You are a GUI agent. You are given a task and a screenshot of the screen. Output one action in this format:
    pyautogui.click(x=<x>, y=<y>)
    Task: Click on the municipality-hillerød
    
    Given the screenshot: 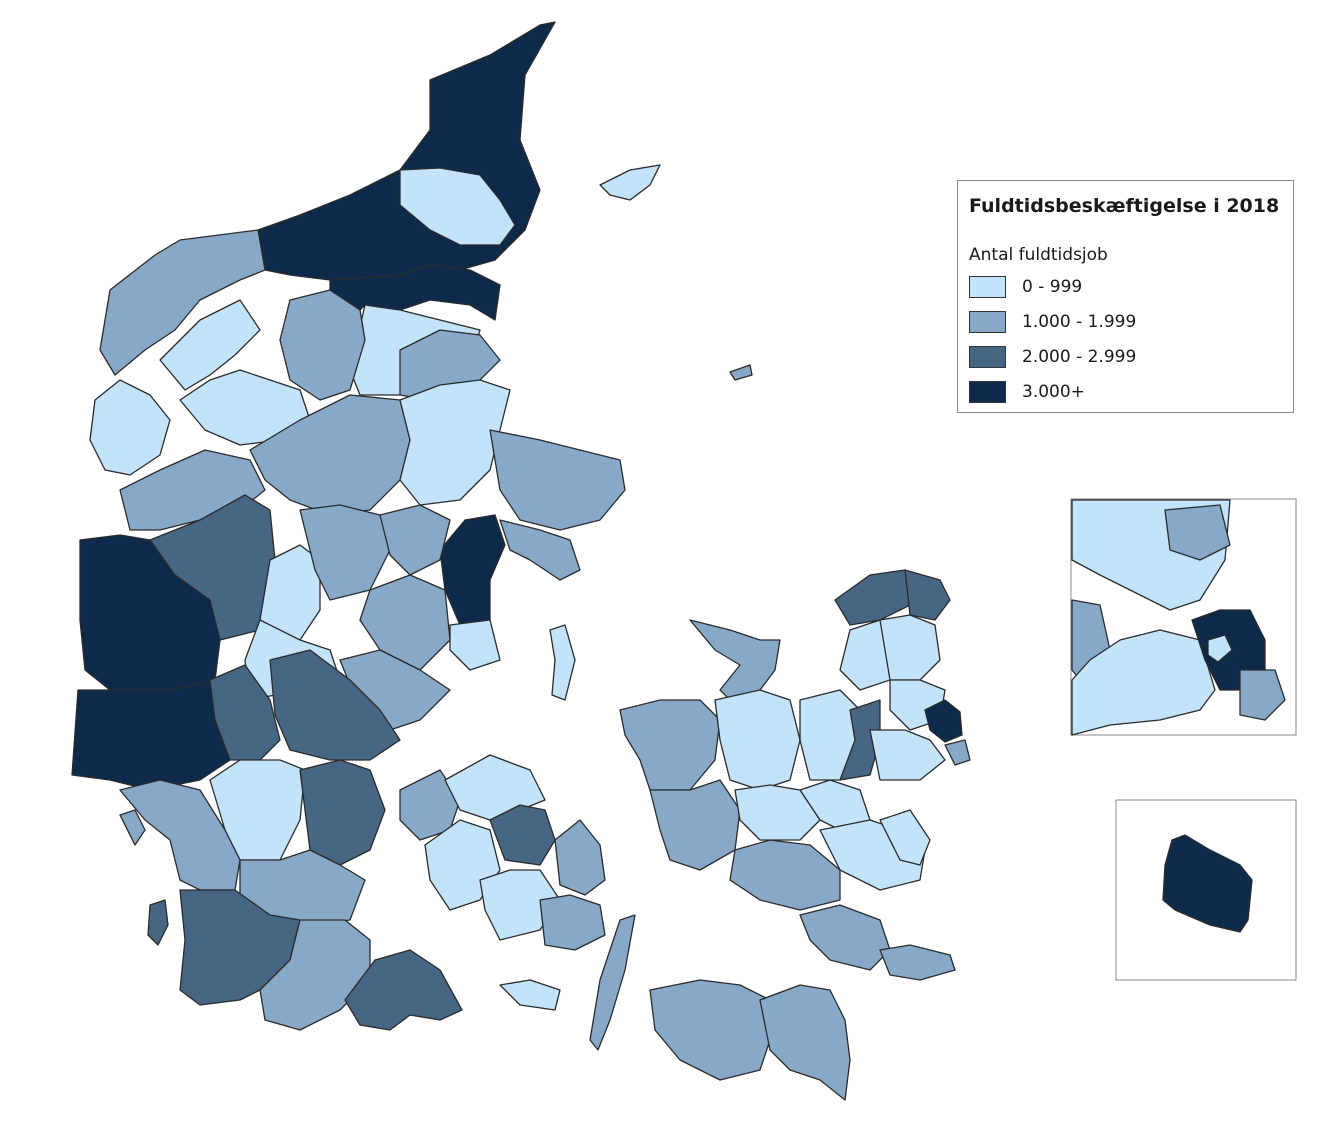 What is the action you would take?
    pyautogui.click(x=910, y=647)
    